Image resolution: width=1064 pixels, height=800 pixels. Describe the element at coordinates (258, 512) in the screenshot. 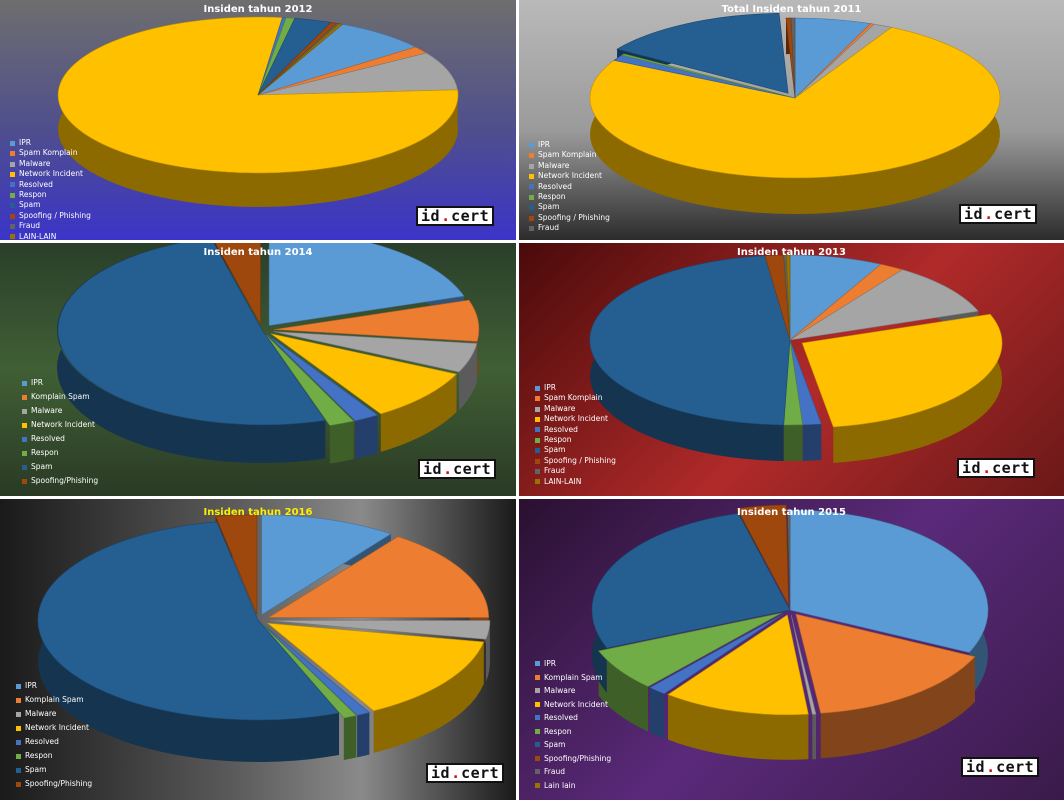

I see `chart-title-2016: Insiden tahun 2016` at that location.